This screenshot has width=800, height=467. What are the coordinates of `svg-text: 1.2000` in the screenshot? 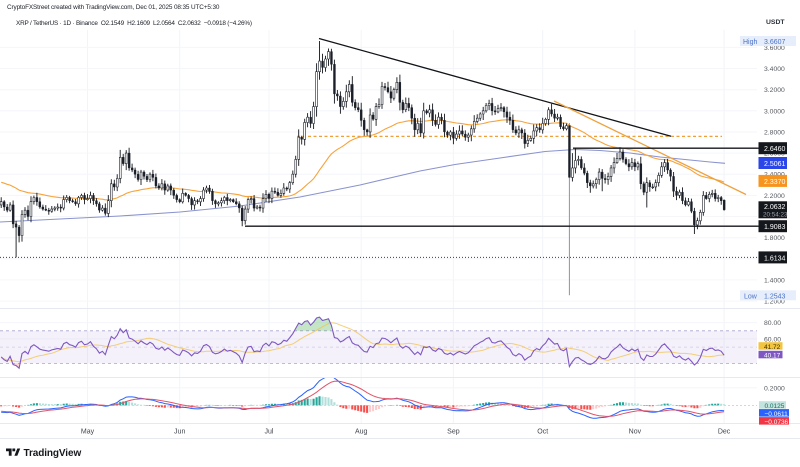 It's located at (774, 302).